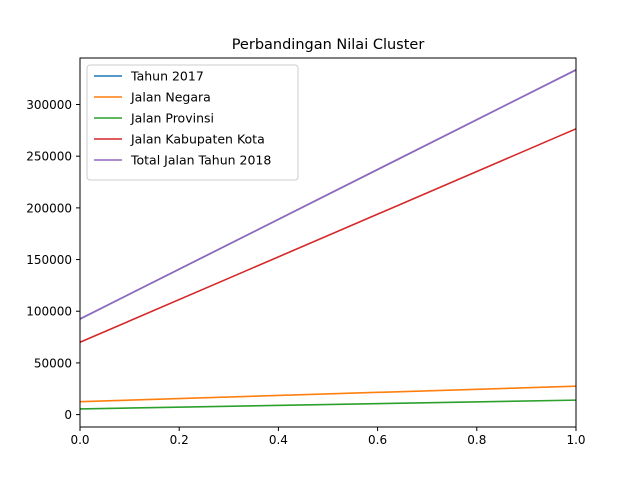 This screenshot has width=640, height=484. What do you see at coordinates (170, 97) in the screenshot?
I see `legend-label: Jalan Negara` at bounding box center [170, 97].